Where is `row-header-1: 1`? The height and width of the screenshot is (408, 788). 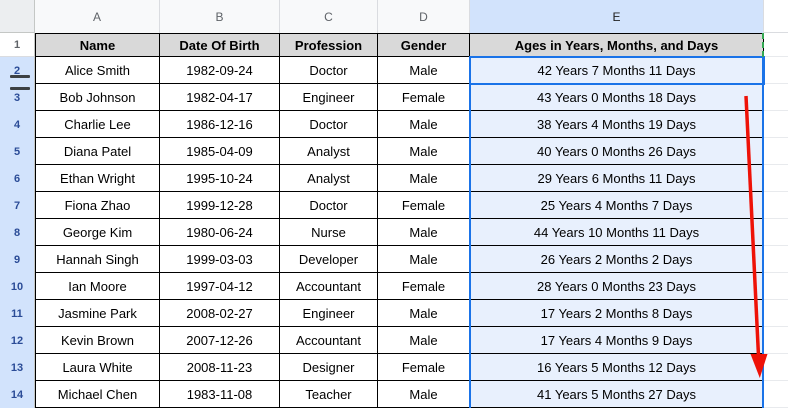 row-header-1: 1 is located at coordinates (17, 45).